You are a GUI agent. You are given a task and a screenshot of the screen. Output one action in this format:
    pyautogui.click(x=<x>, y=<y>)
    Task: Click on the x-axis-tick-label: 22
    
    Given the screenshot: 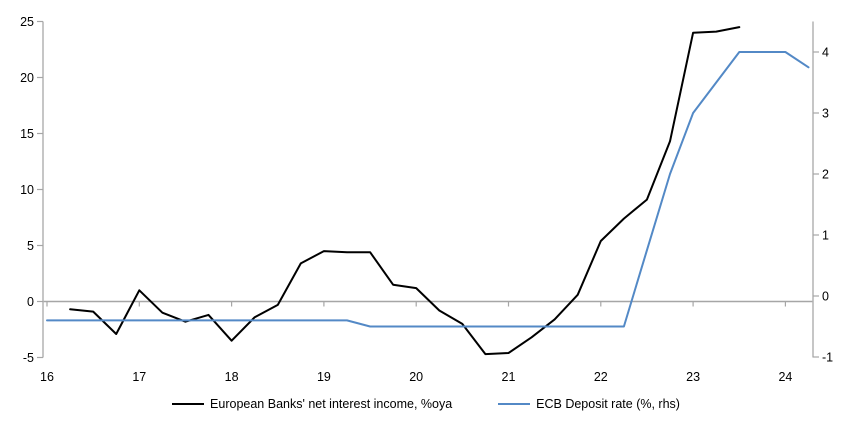 What is the action you would take?
    pyautogui.click(x=601, y=377)
    